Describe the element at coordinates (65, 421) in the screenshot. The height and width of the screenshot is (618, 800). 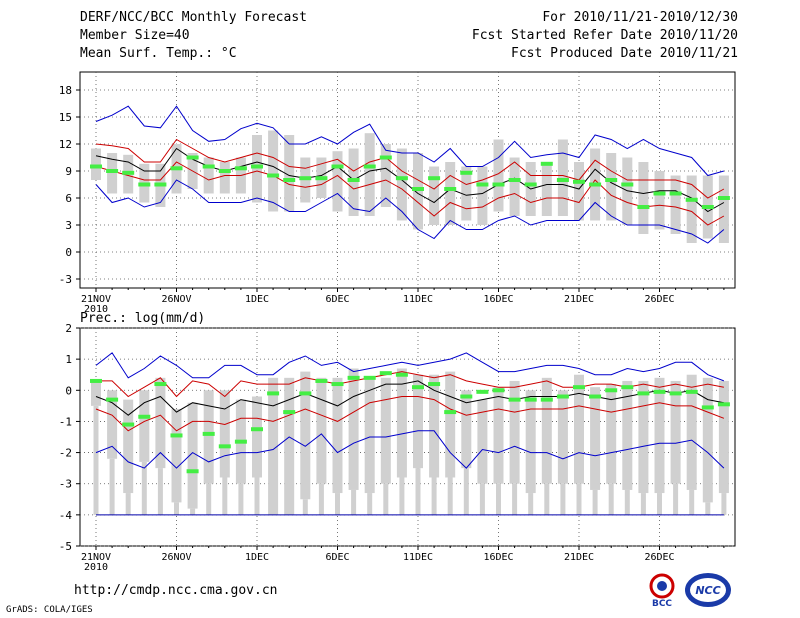
I see `y-tick-label: -1` at that location.